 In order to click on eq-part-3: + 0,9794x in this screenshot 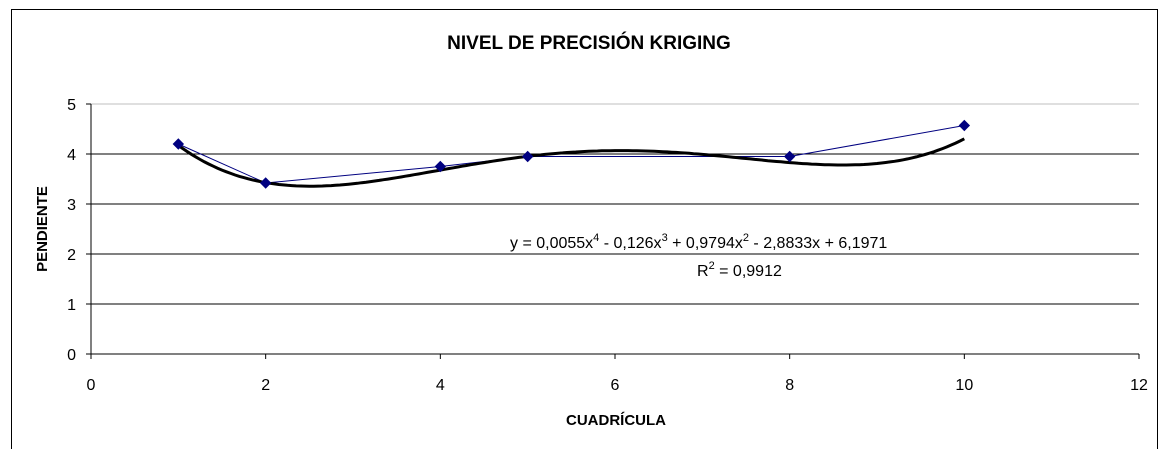, I will do `click(705, 243)`.